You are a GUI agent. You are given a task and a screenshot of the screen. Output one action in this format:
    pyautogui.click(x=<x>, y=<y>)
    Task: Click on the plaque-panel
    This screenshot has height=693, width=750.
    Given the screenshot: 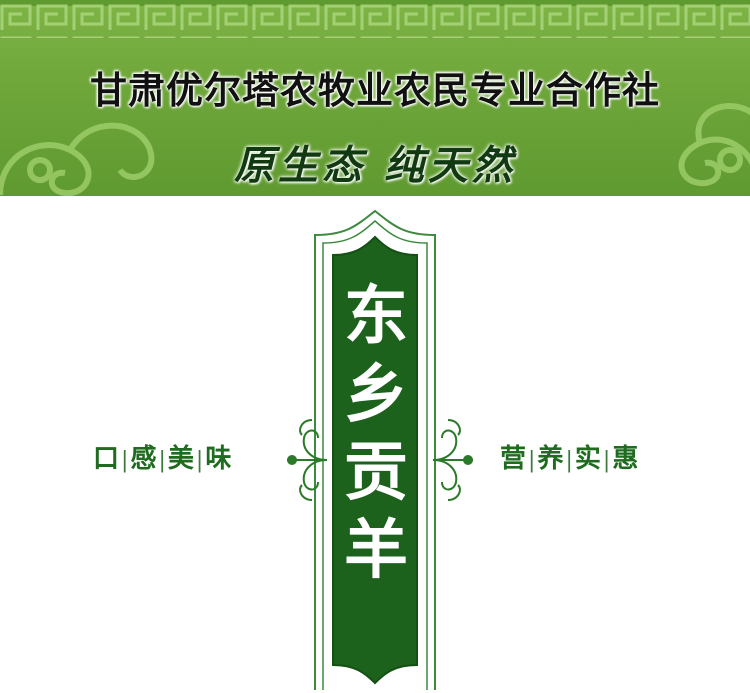 What is the action you would take?
    pyautogui.click(x=375, y=460)
    